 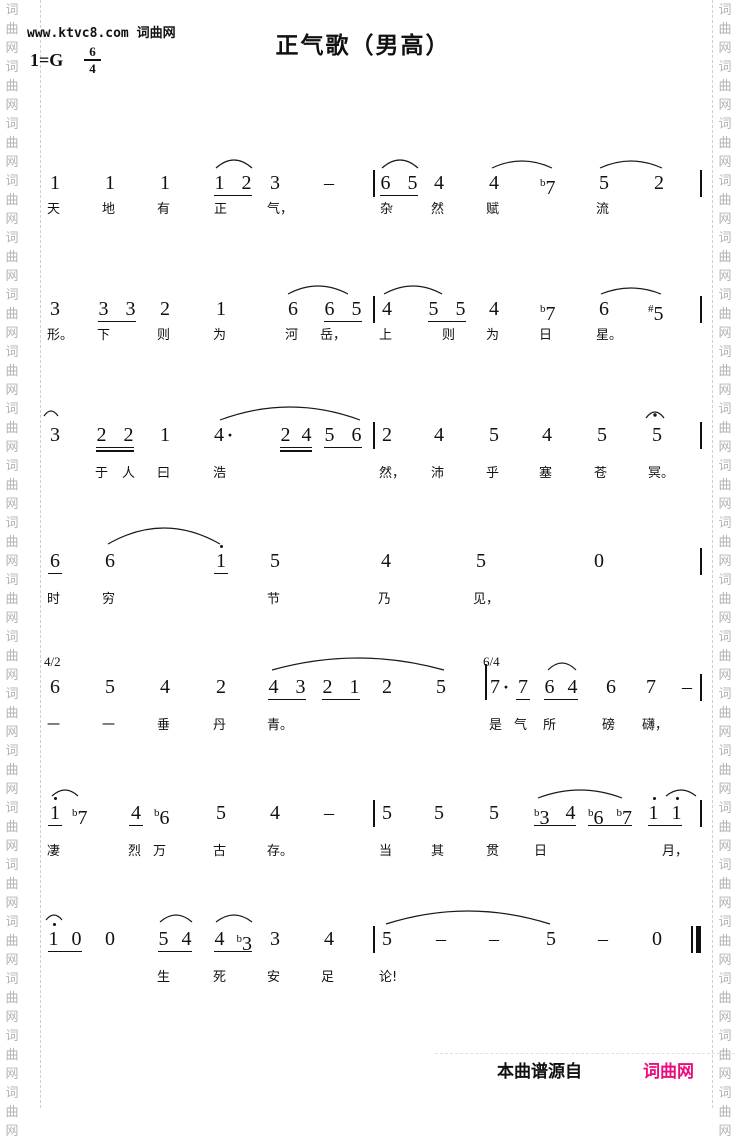 I want to click on footer-brand-link: 词曲网, so click(x=668, y=1072).